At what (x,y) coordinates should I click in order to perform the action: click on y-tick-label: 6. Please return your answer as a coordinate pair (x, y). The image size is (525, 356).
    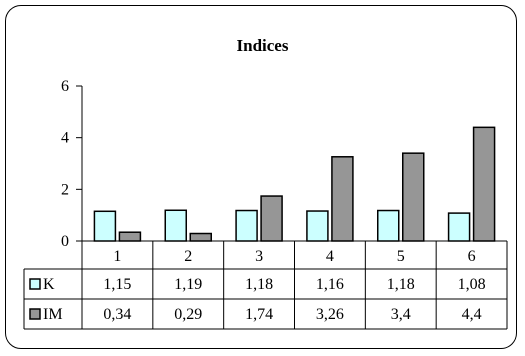
    Looking at the image, I should click on (65, 86).